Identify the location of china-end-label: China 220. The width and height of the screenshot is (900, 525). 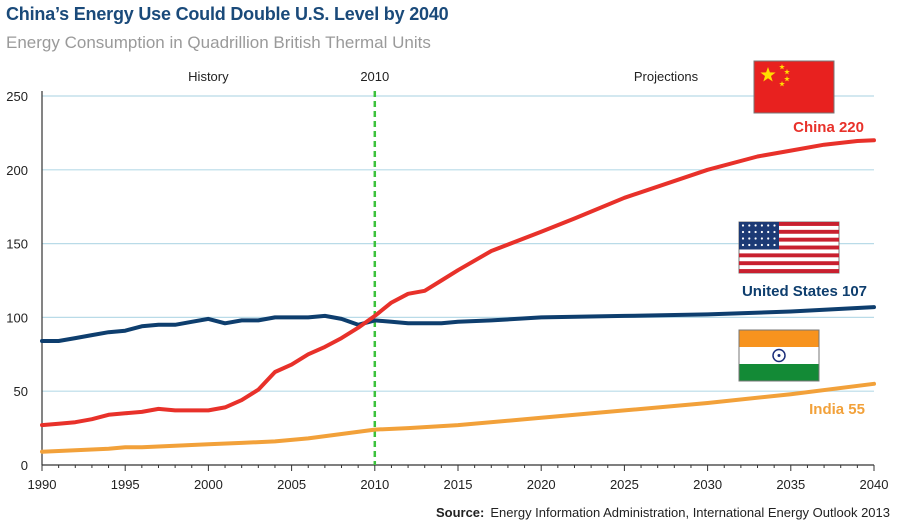
(828, 127).